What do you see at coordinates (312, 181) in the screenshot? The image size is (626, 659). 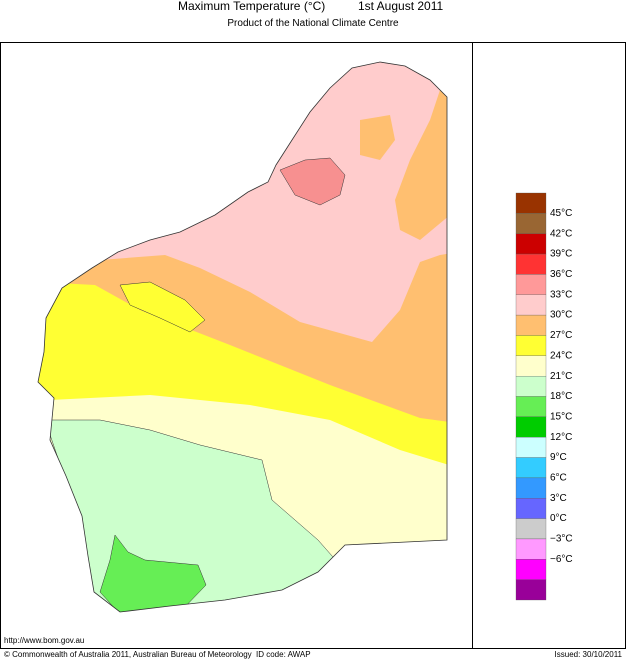 I see `zone-salmon` at bounding box center [312, 181].